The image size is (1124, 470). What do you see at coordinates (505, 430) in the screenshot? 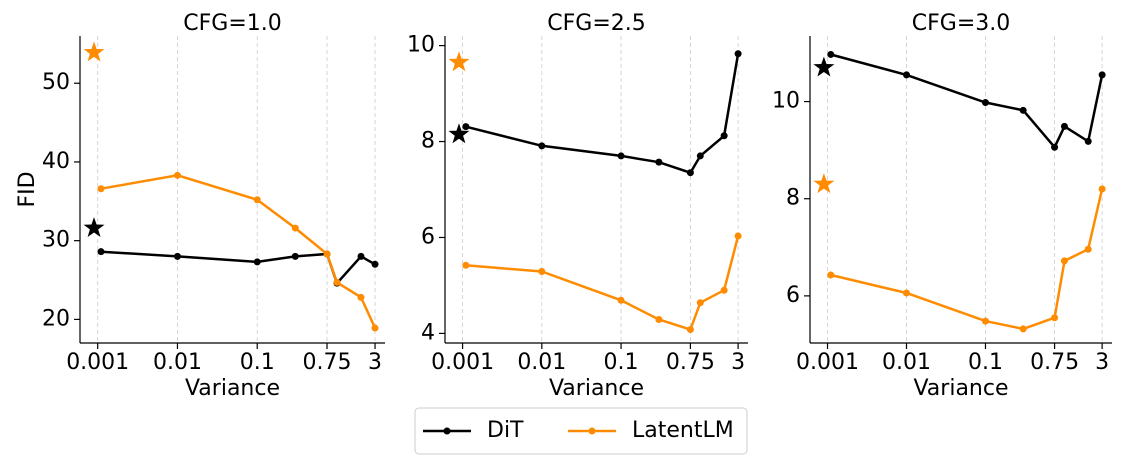
I see `legend-label: DiT` at bounding box center [505, 430].